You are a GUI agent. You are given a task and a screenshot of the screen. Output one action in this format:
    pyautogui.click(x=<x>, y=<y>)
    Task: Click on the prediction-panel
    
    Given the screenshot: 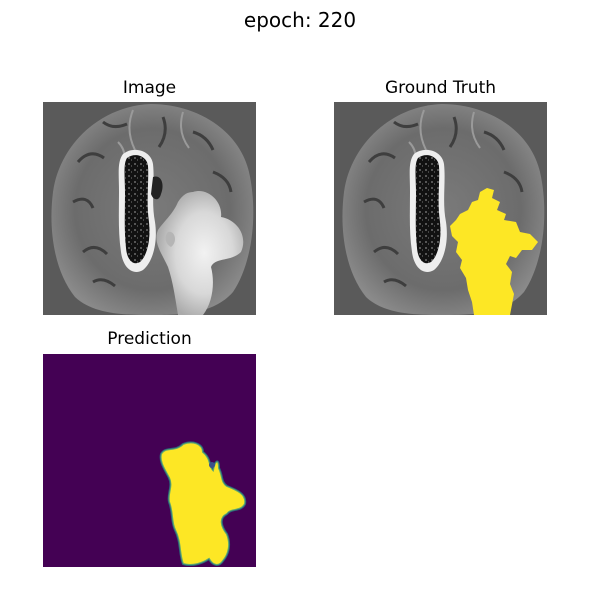 What is the action you would take?
    pyautogui.click(x=149, y=460)
    